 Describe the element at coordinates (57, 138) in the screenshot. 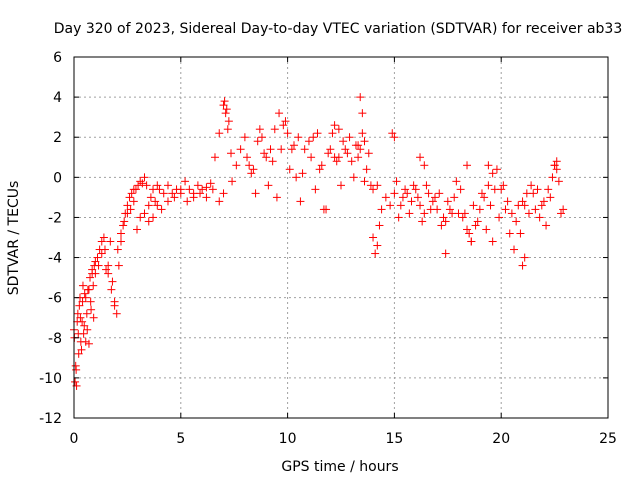

I see `y-tick-label: 2` at that location.